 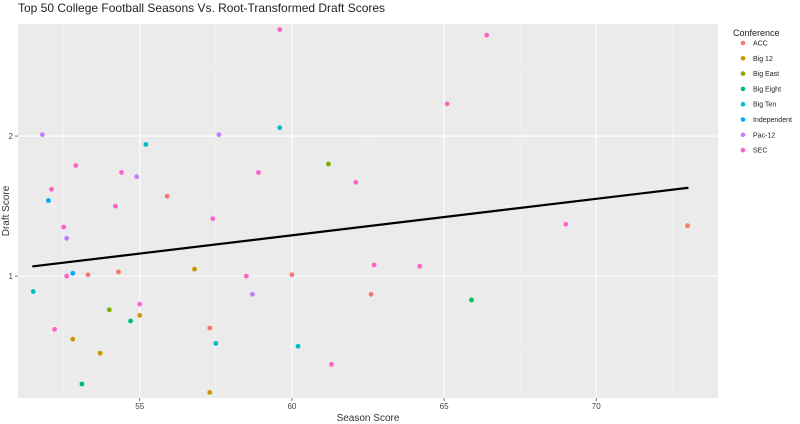 I want to click on legend-label: Big East, so click(x=766, y=74).